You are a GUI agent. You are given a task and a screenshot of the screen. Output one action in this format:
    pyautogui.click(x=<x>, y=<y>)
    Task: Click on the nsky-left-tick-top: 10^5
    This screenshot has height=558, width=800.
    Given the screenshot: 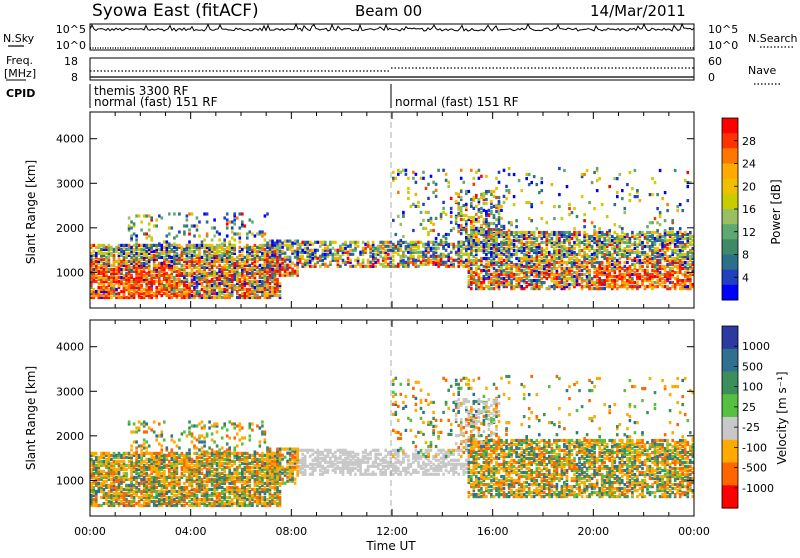 What is the action you would take?
    pyautogui.click(x=71, y=29)
    